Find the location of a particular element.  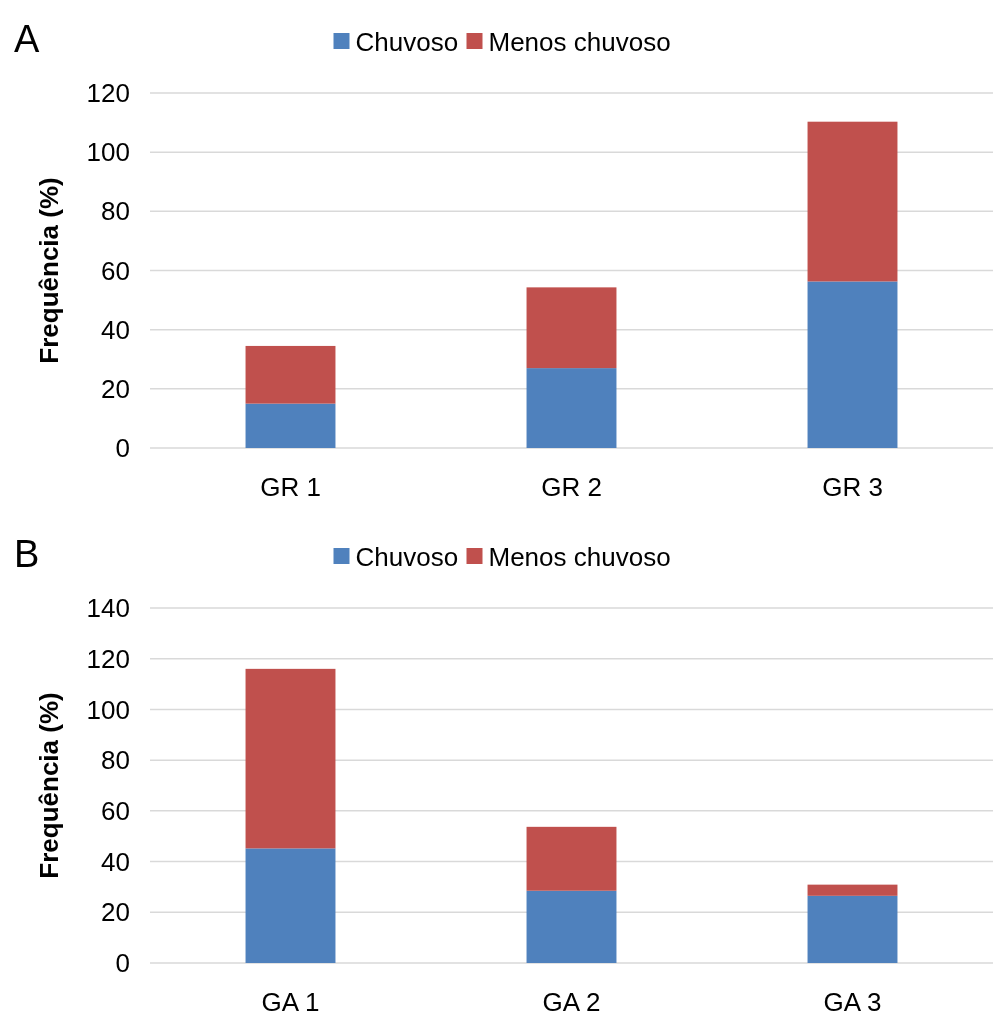

x-tick-label: GA 1 is located at coordinates (290, 1002).